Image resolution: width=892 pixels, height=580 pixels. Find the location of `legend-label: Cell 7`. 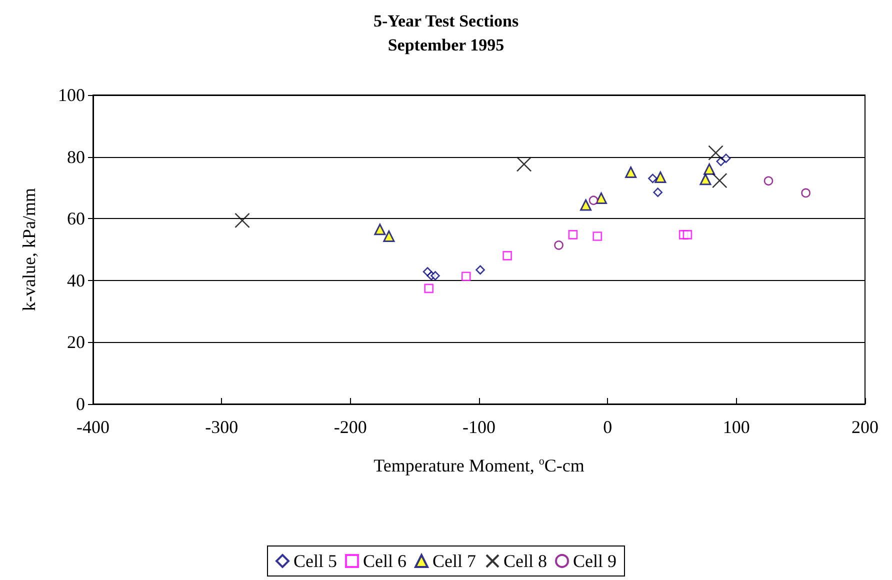

legend-label: Cell 7 is located at coordinates (454, 561).